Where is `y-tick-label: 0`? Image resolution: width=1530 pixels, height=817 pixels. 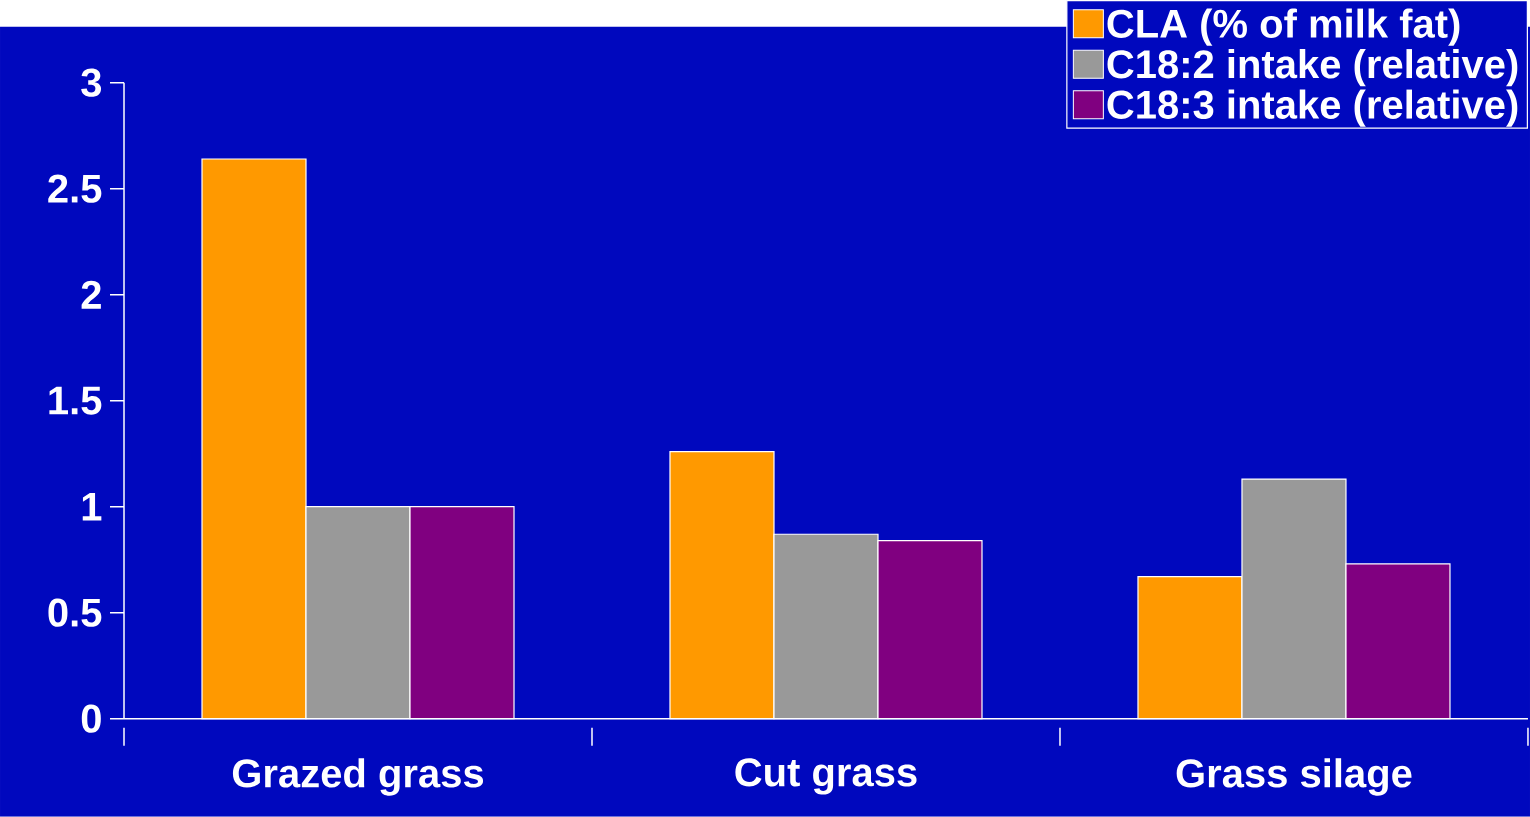
y-tick-label: 0 is located at coordinates (91, 718).